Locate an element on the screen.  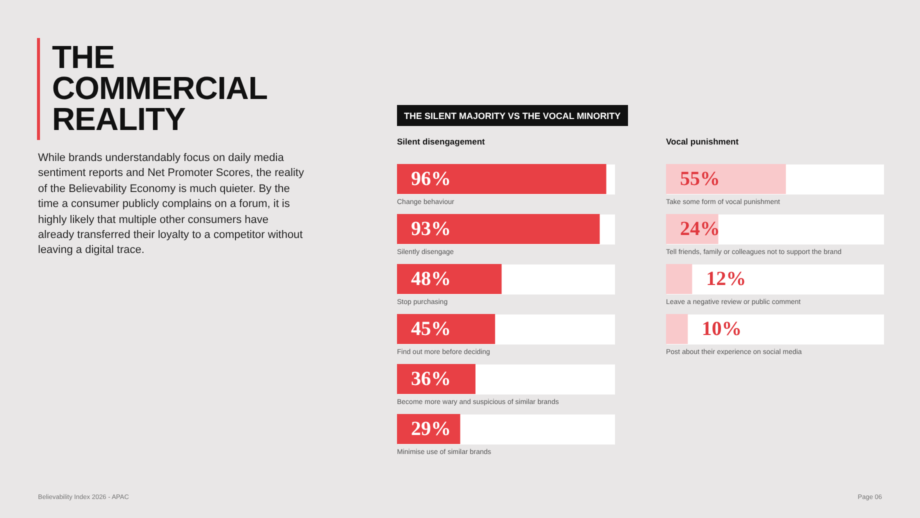
data-label: 10% is located at coordinates (722, 329).